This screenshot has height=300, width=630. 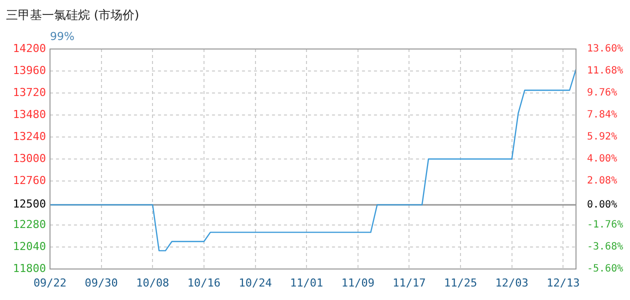 I want to click on y-tick-label: 13480, so click(x=29, y=114).